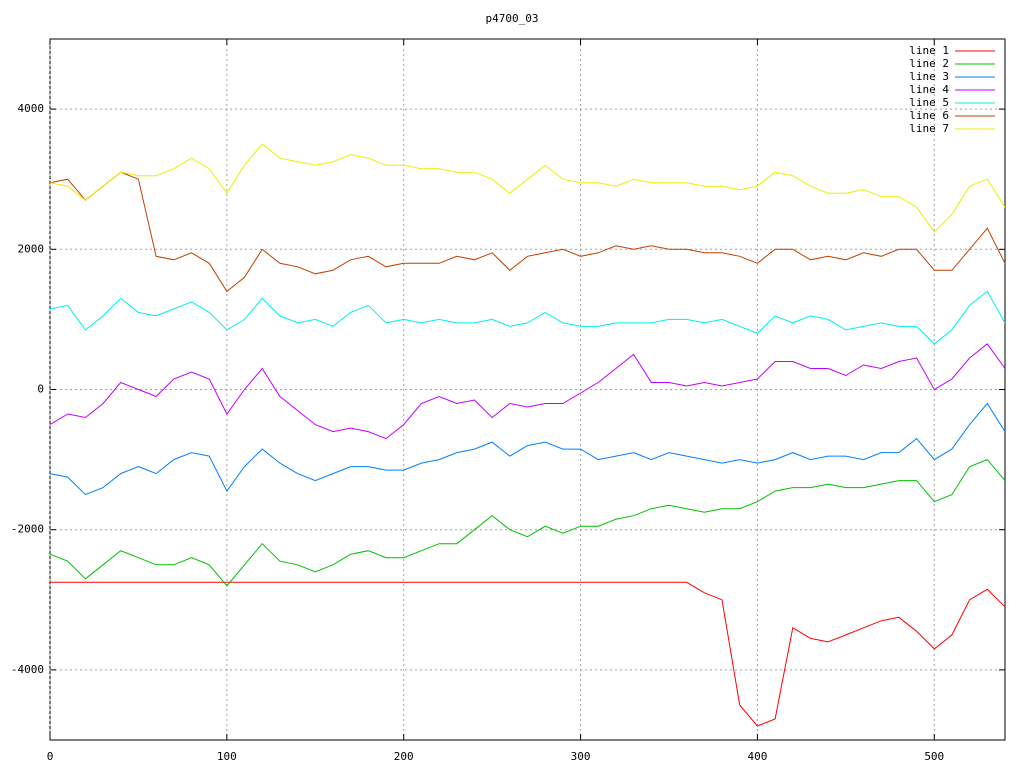 The image size is (1024, 768). What do you see at coordinates (27, 529) in the screenshot?
I see `y-tick-label: -2000` at bounding box center [27, 529].